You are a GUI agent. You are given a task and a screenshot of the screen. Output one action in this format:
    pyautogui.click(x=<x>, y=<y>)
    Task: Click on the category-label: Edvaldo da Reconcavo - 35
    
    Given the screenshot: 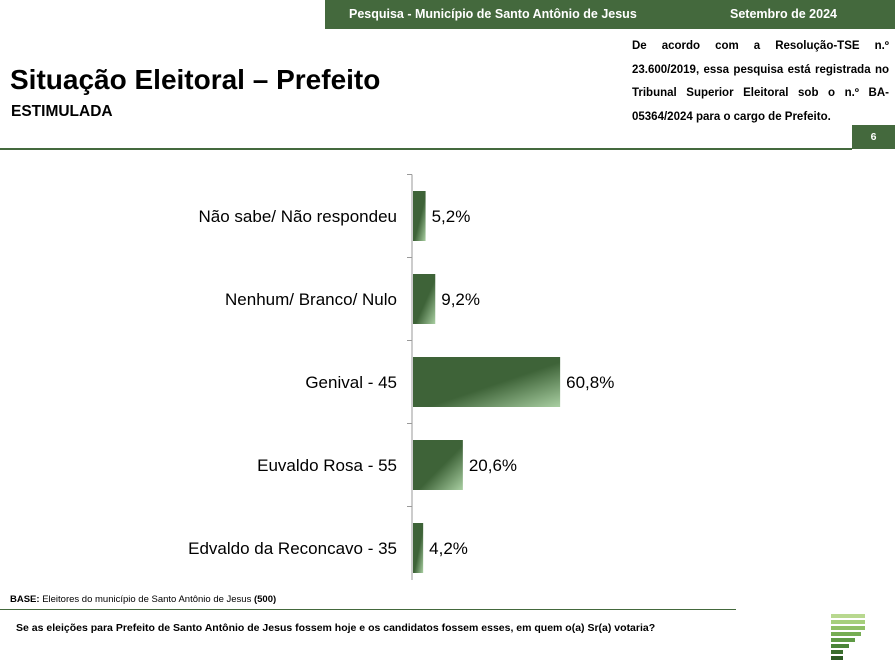 What is the action you would take?
    pyautogui.click(x=292, y=548)
    